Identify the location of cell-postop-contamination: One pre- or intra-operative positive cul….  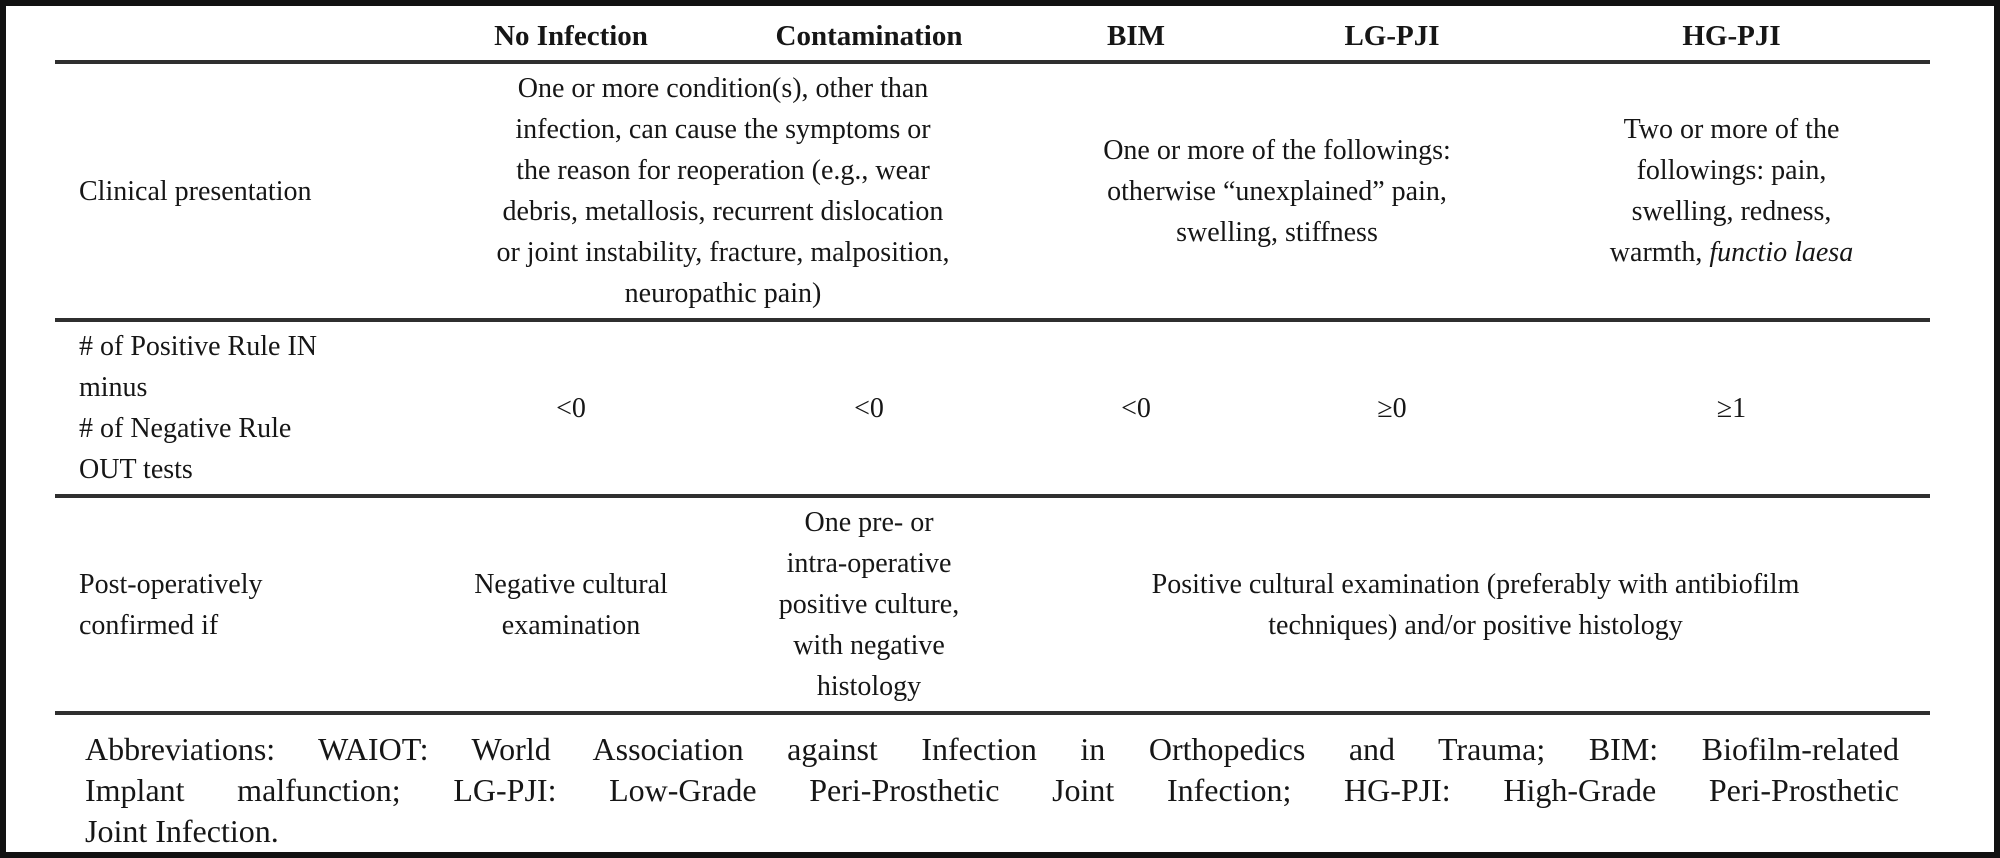
(869, 604).